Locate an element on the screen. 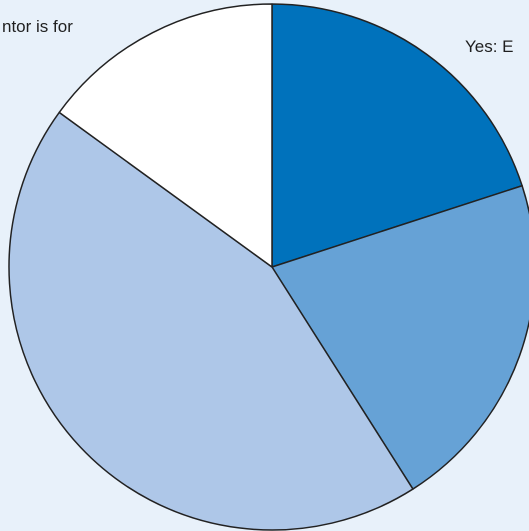  slice-label-left: ntor is for is located at coordinates (37, 26).